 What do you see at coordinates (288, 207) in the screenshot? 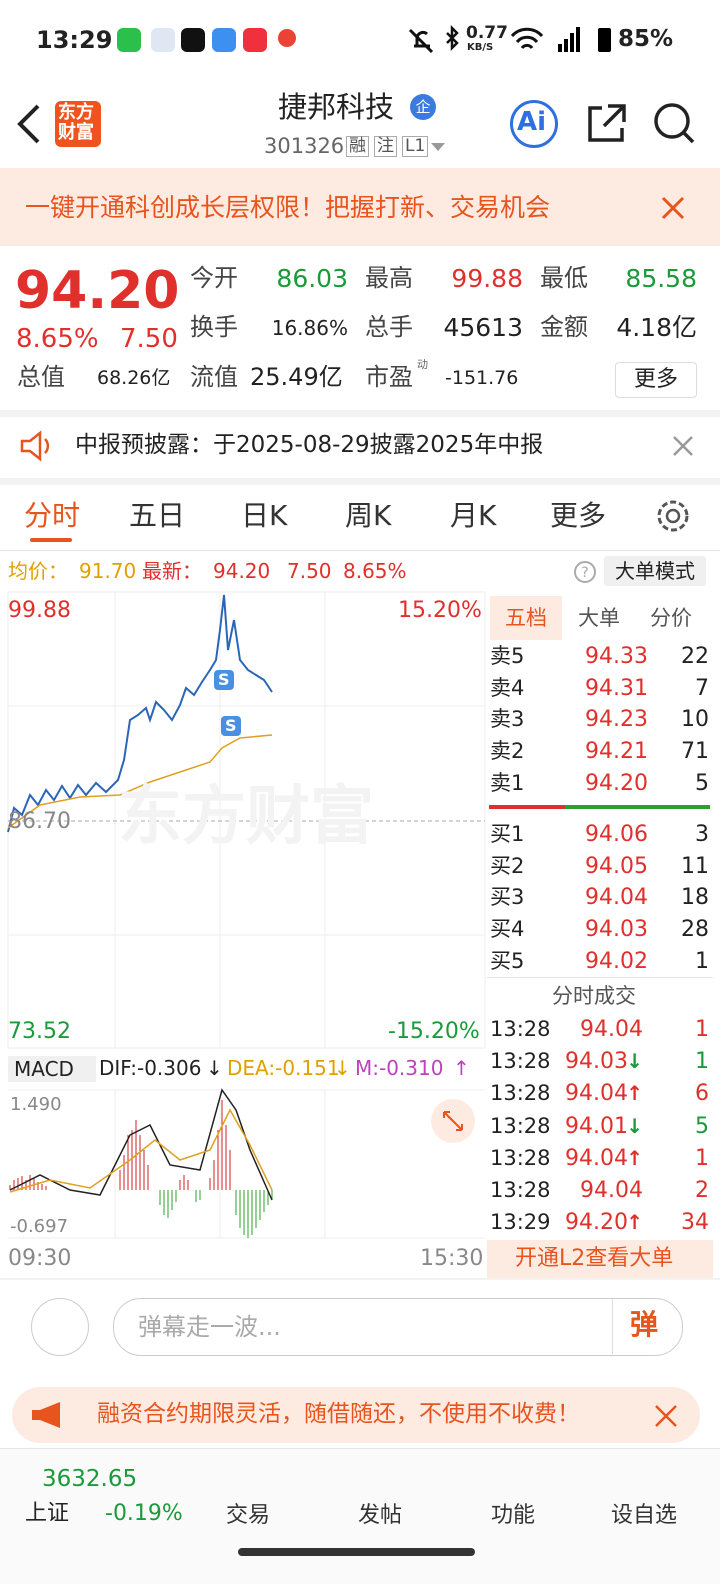
I see `promo-text: 一键开通科创成长层权限！把握打新、交易机会` at bounding box center [288, 207].